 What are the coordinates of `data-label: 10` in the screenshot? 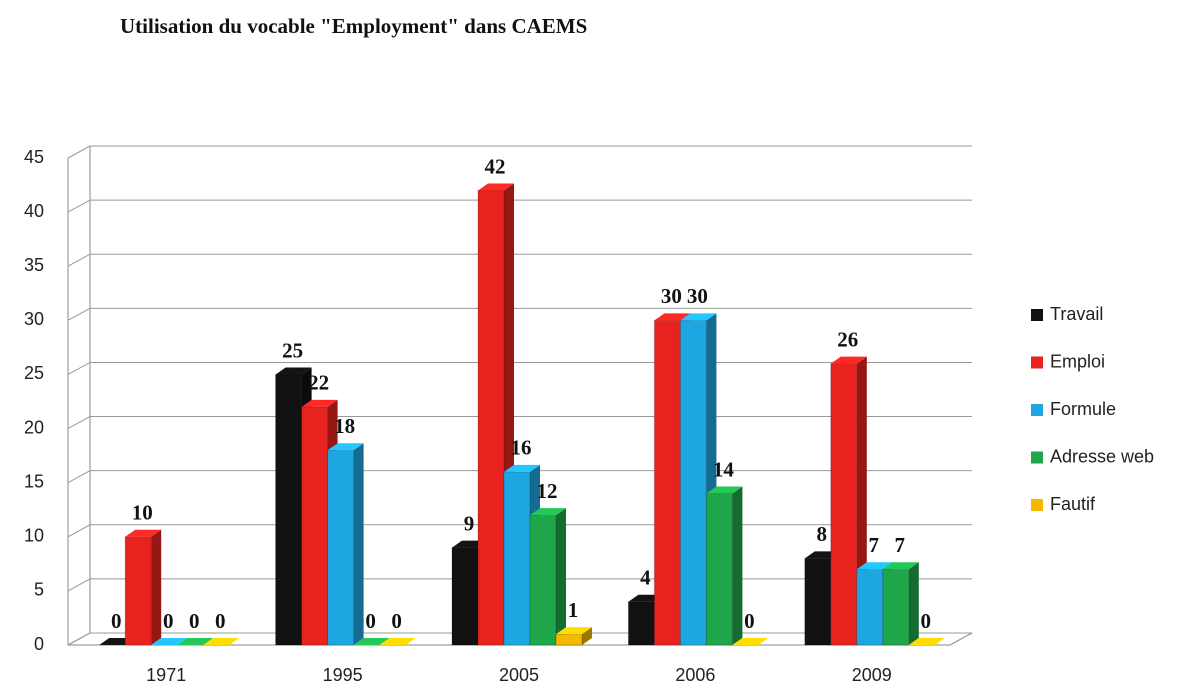 It's located at (142, 513).